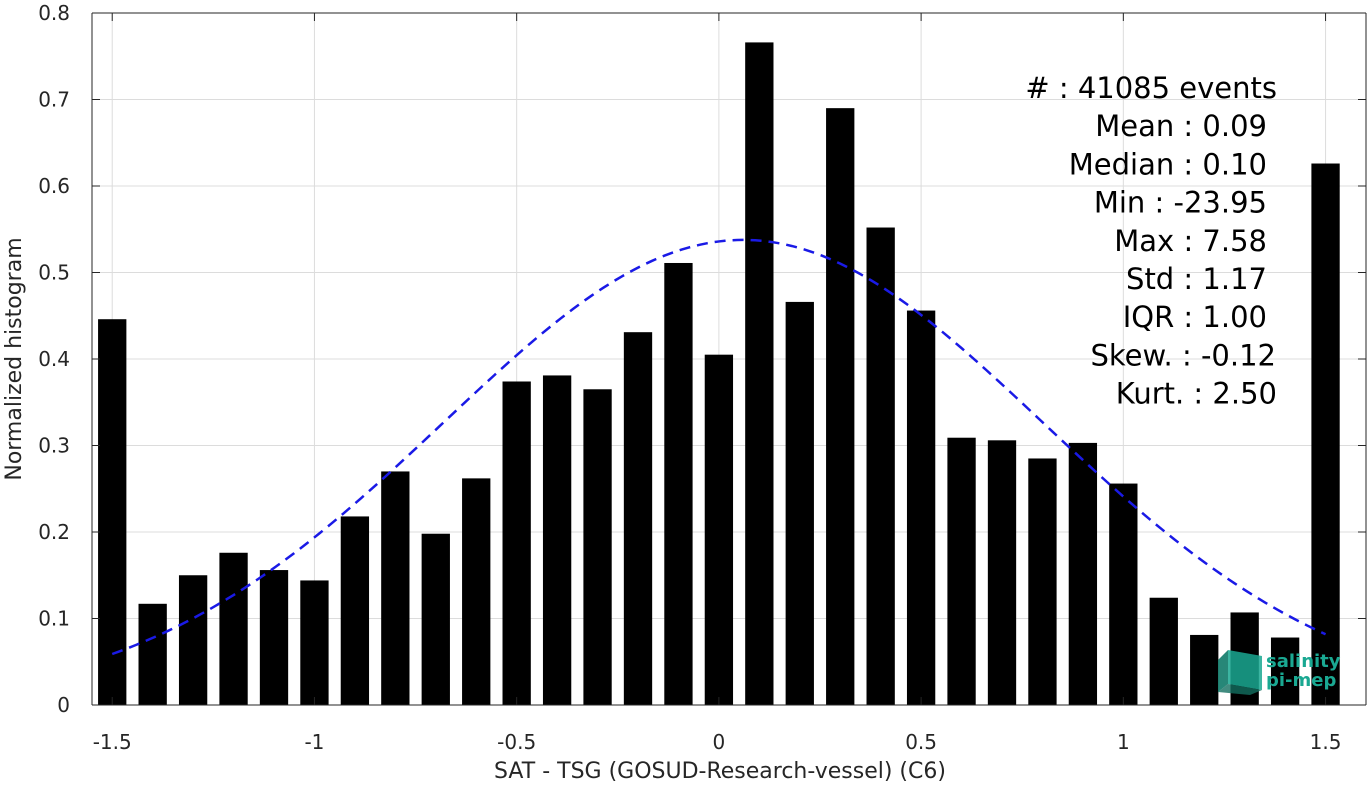 Image resolution: width=1367 pixels, height=785 pixels. Describe the element at coordinates (112, 742) in the screenshot. I see `x-tick-label: -1.5` at that location.